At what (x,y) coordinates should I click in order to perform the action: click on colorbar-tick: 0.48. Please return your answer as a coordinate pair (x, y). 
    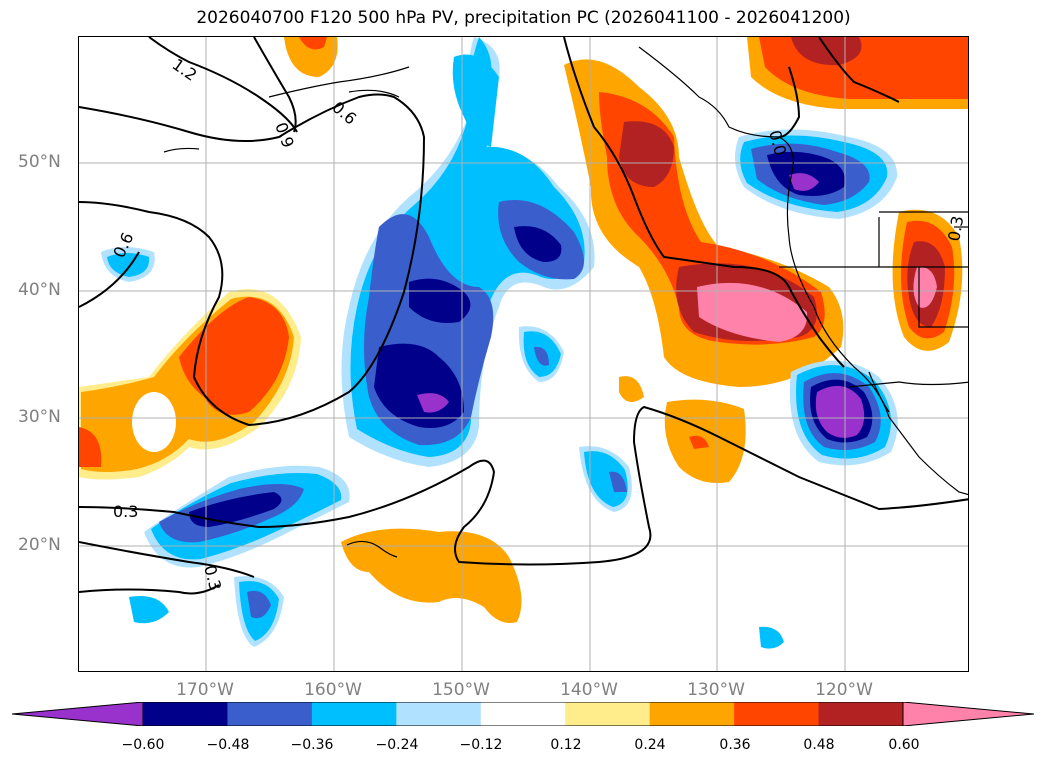
    Looking at the image, I should click on (819, 745).